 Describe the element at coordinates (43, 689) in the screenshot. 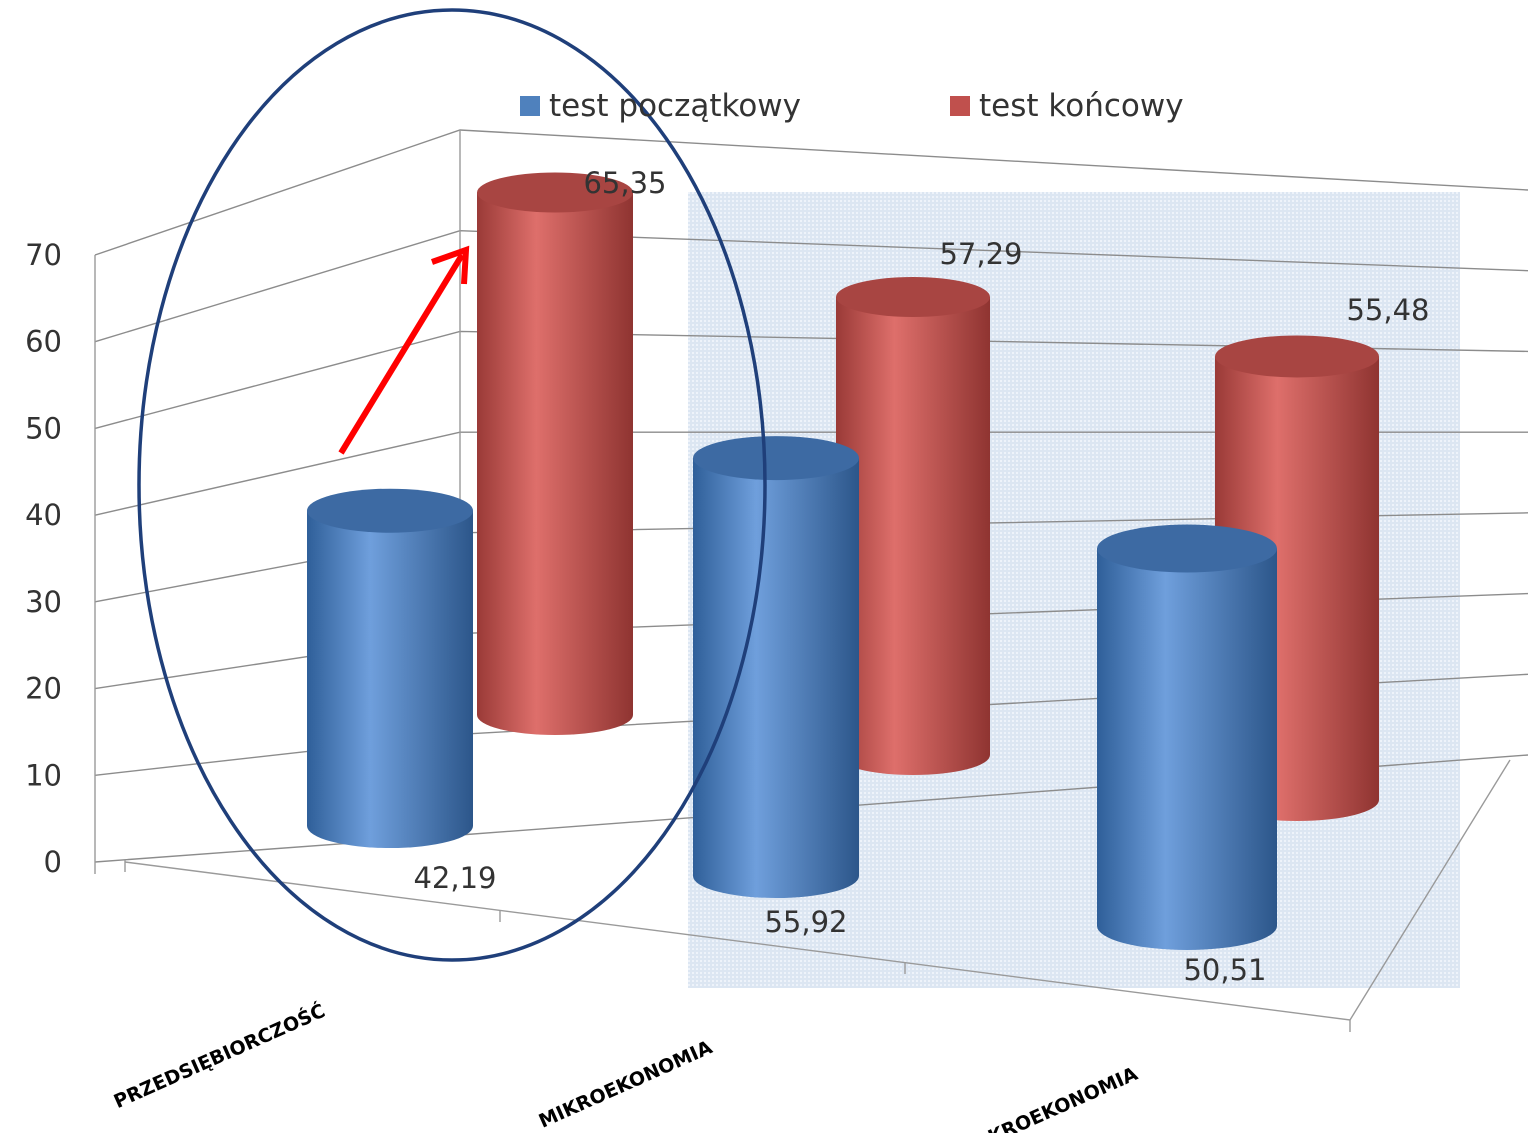

I see `y-tick-label: 20` at that location.